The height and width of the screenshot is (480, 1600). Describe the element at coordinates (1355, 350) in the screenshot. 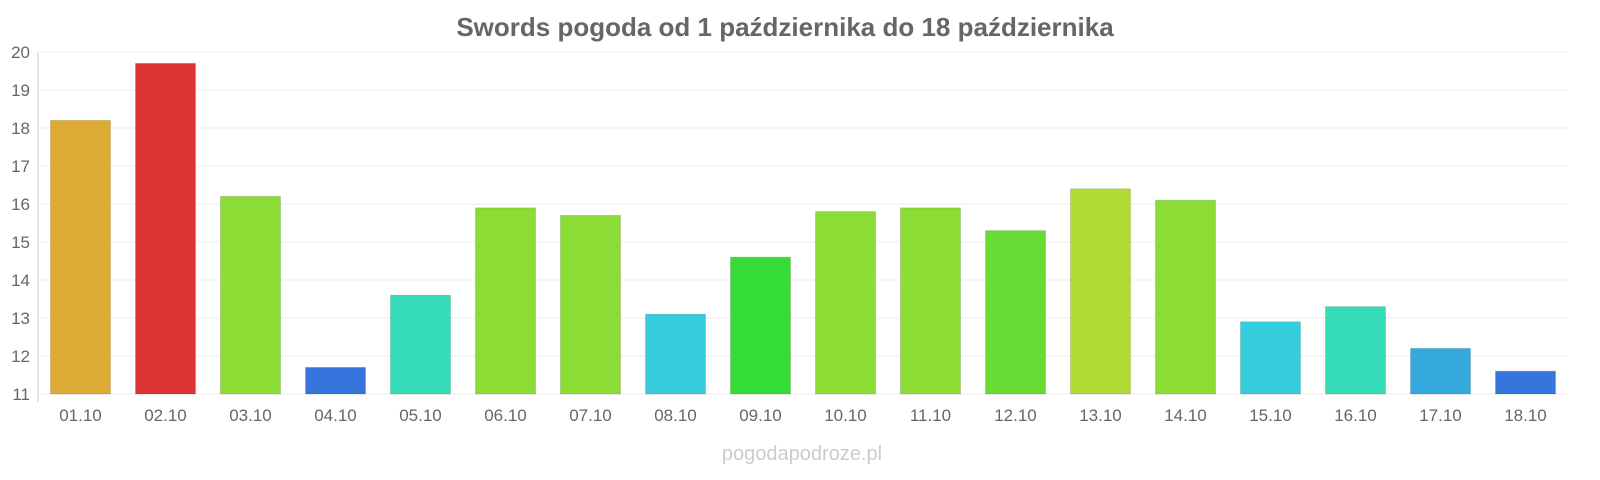

I see `bar-16.10` at that location.